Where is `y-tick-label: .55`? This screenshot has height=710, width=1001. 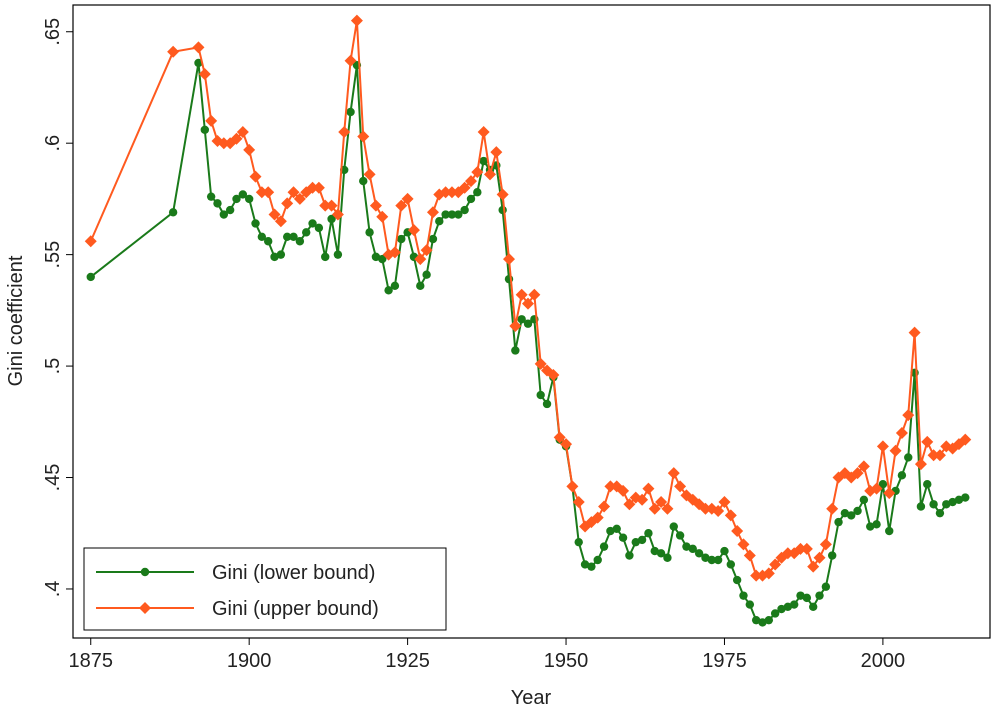
y-tick-label: .55 is located at coordinates (53, 255).